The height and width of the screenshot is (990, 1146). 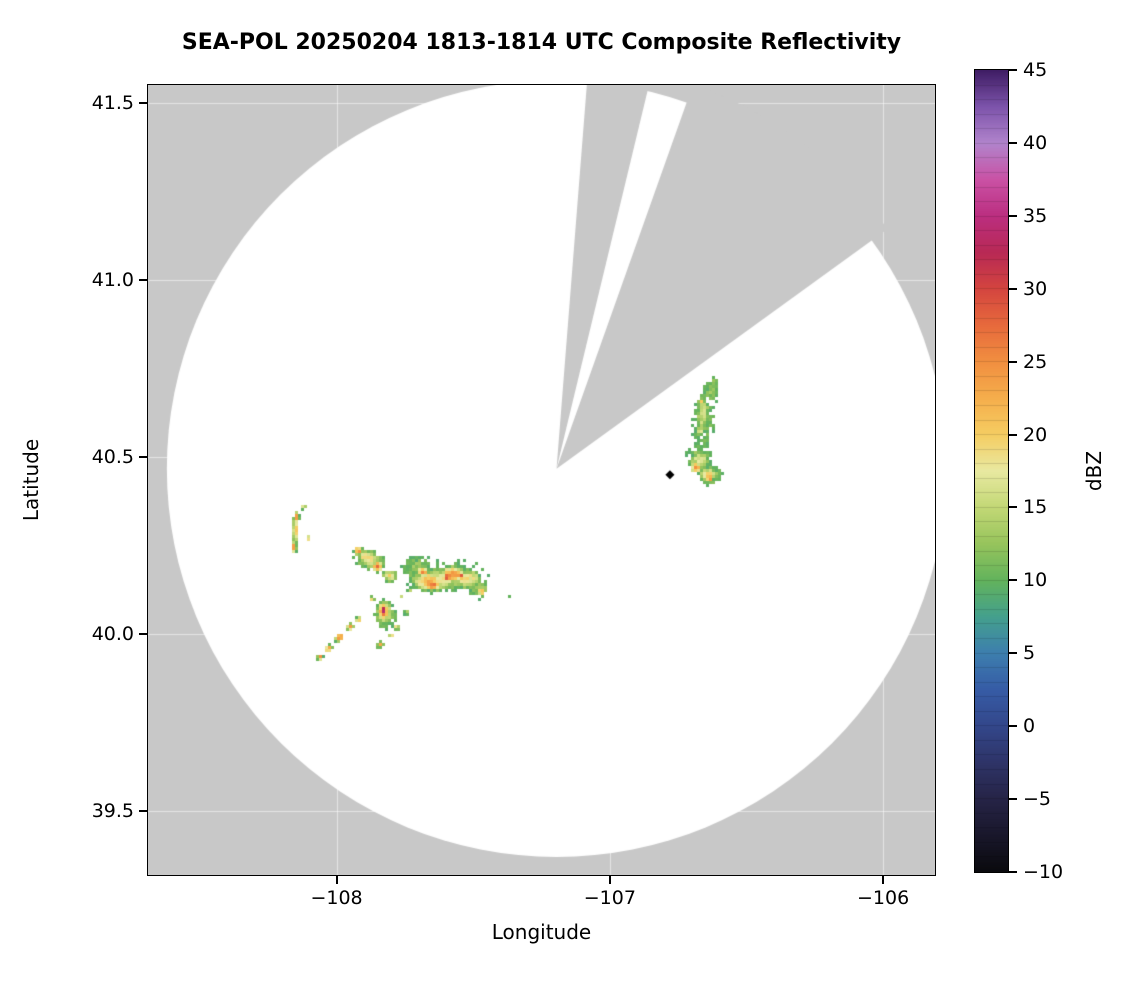 I want to click on colorbar-tick-label: 30, so click(x=1035, y=288).